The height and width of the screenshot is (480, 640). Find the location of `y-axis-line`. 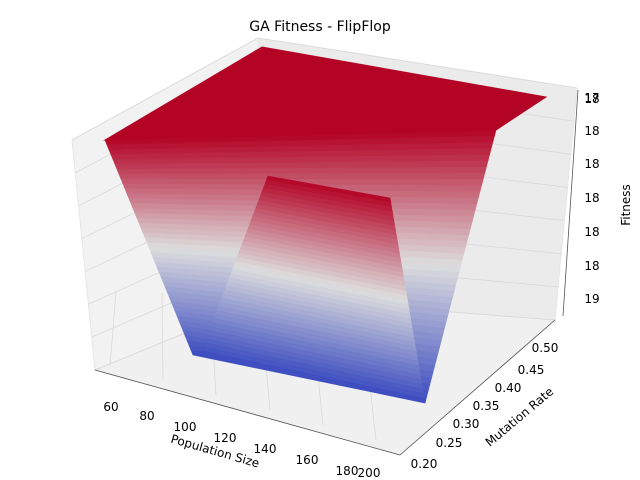

y-axis-line is located at coordinates (477, 387).